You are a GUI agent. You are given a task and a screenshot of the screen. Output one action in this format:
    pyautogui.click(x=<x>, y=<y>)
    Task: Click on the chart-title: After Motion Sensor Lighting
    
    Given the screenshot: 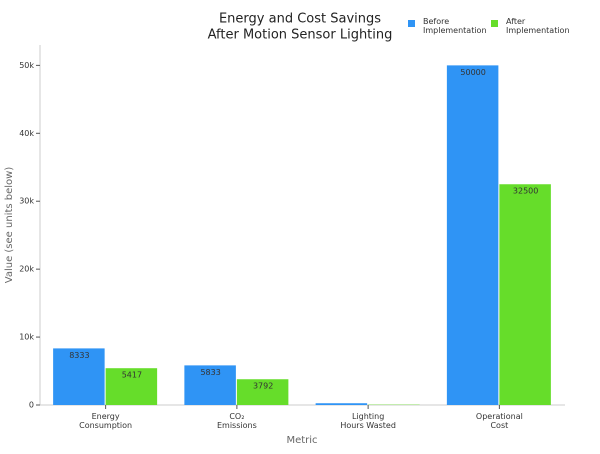 What is the action you would take?
    pyautogui.click(x=300, y=35)
    